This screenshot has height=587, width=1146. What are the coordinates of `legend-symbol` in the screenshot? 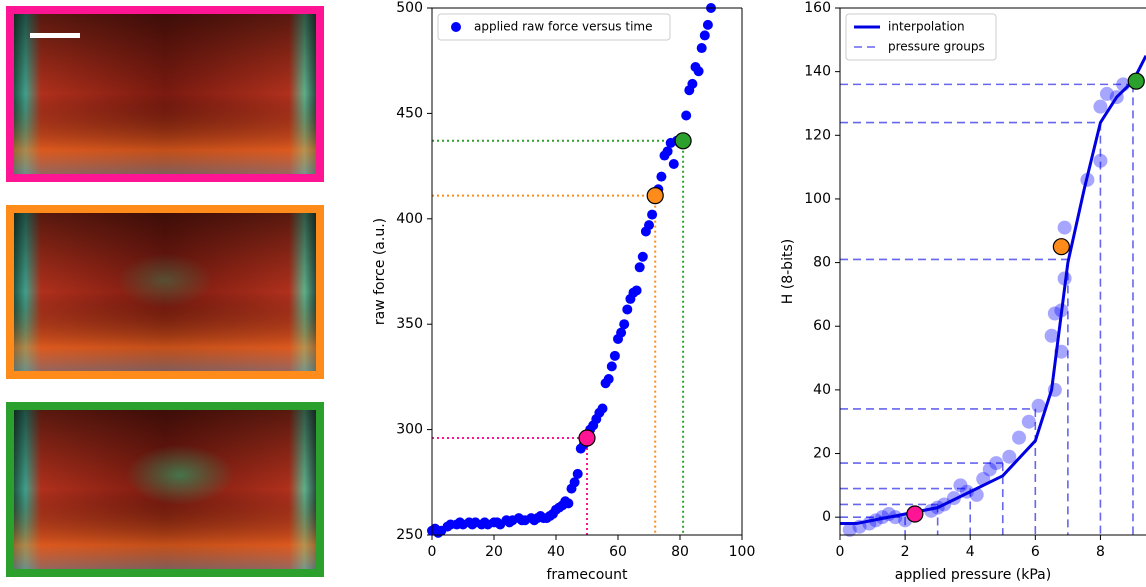 It's located at (456, 27).